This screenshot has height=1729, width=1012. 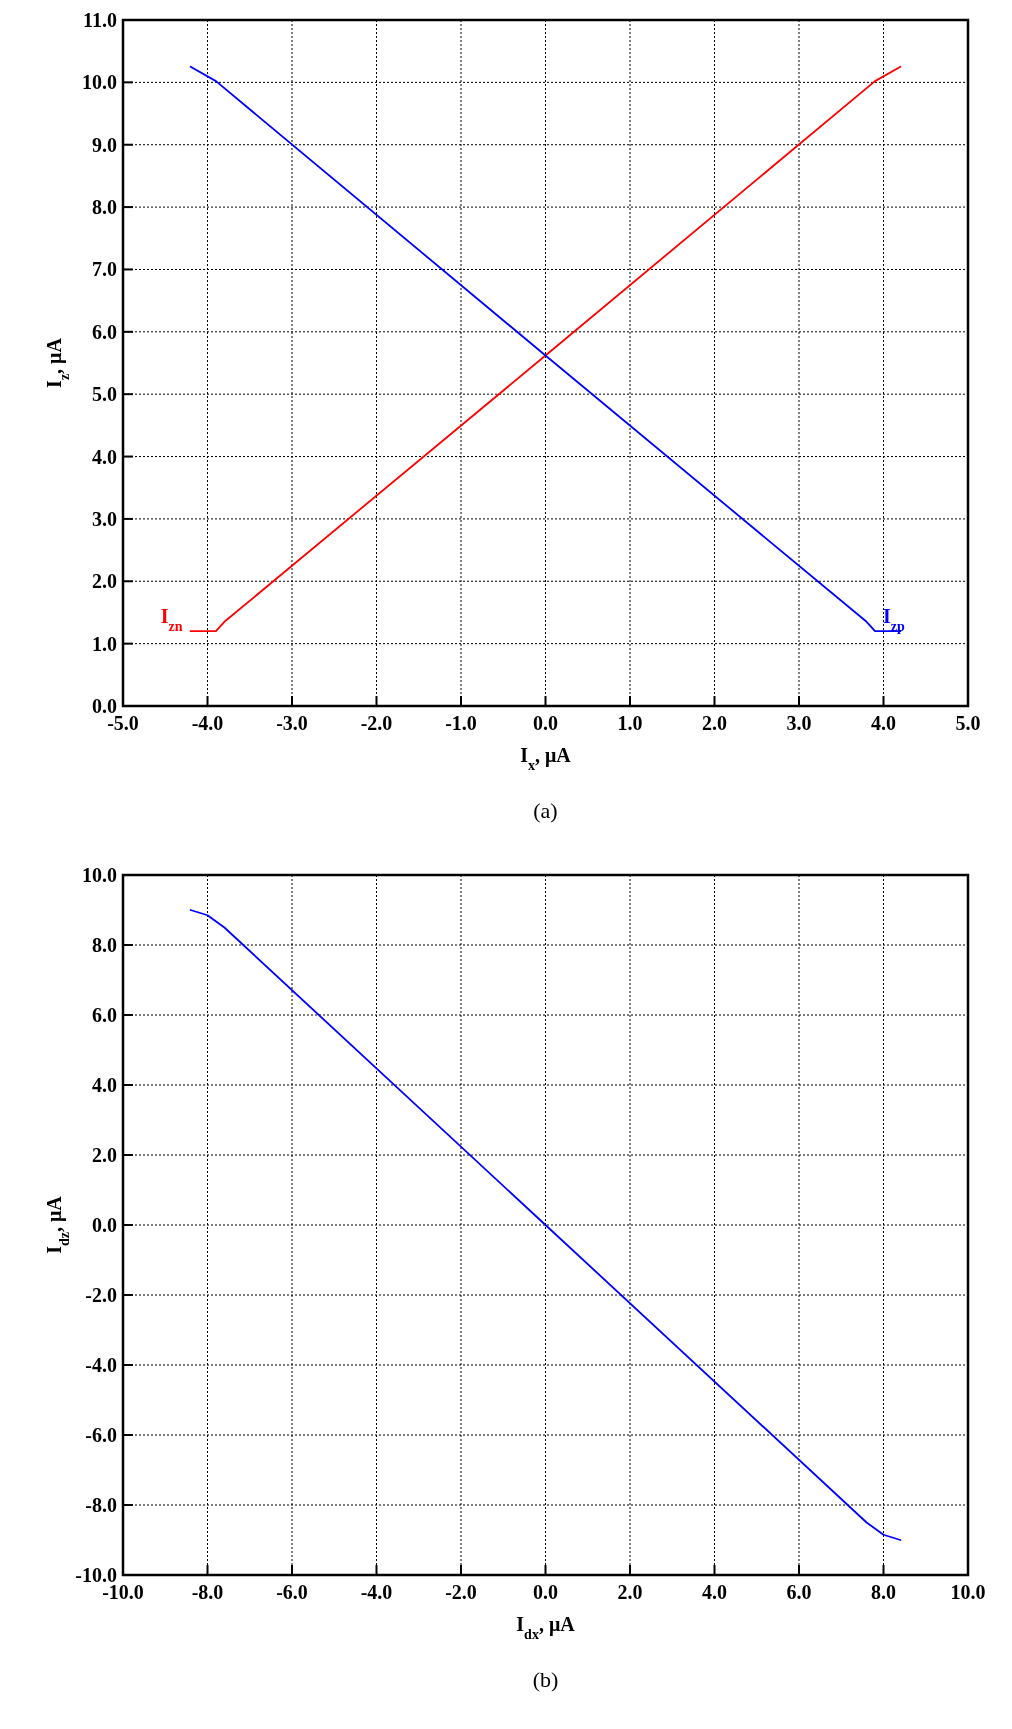 What do you see at coordinates (799, 723) in the screenshot?
I see `x-tick-label: 3.0` at bounding box center [799, 723].